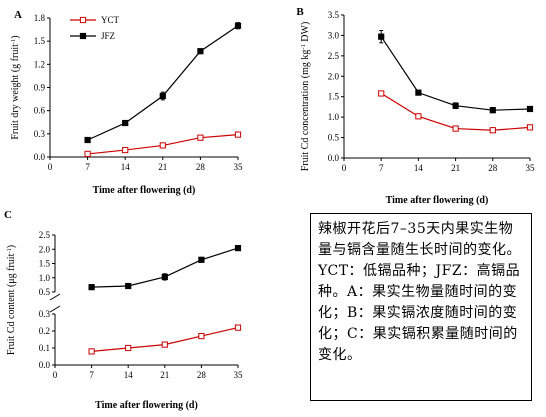 This screenshot has width=546, height=417. What do you see at coordinates (305, 111) in the screenshot?
I see `y-axis-title-b-part: Fruit Cd concentration (mg kg` at bounding box center [305, 111].